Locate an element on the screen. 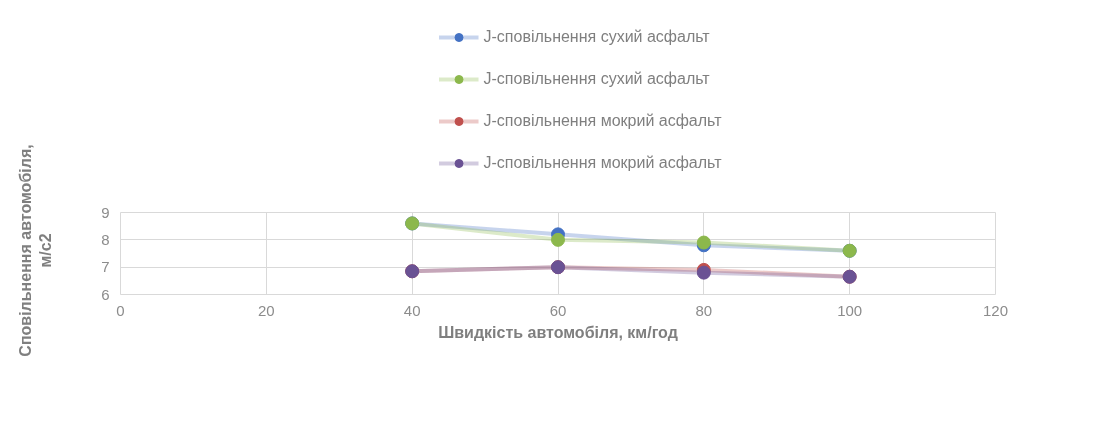 This screenshot has height=423, width=1096. x-tick-label: 60 is located at coordinates (558, 310).